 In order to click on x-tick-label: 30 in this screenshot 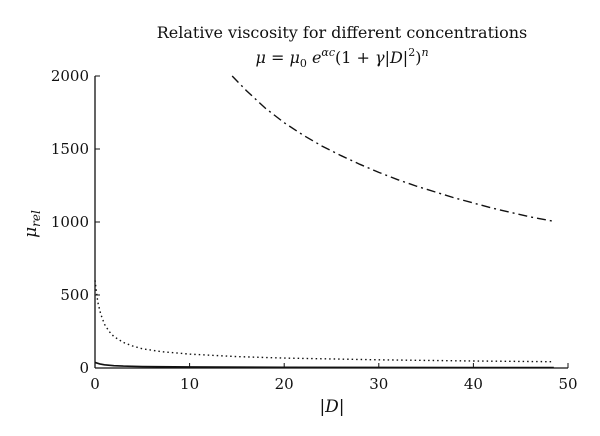, I will do `click(378, 384)`.